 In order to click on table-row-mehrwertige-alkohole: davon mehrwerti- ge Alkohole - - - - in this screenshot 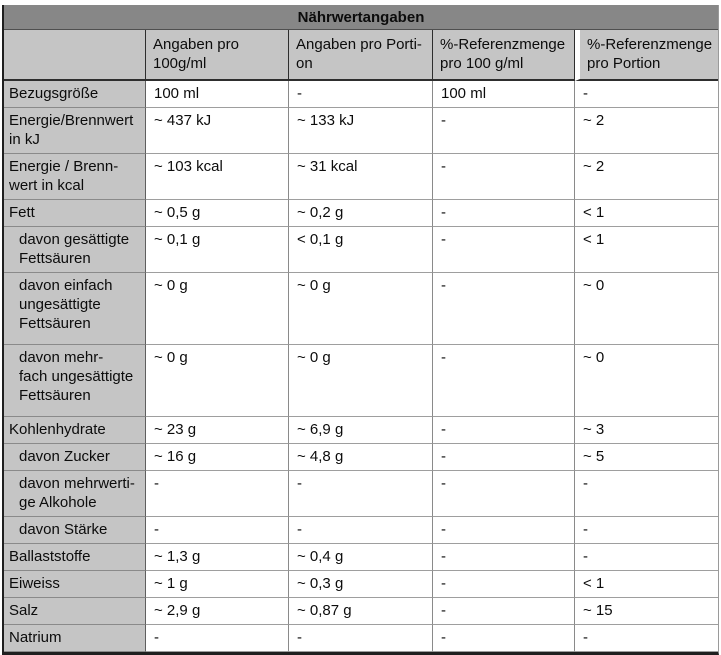, I will do `click(361, 494)`.